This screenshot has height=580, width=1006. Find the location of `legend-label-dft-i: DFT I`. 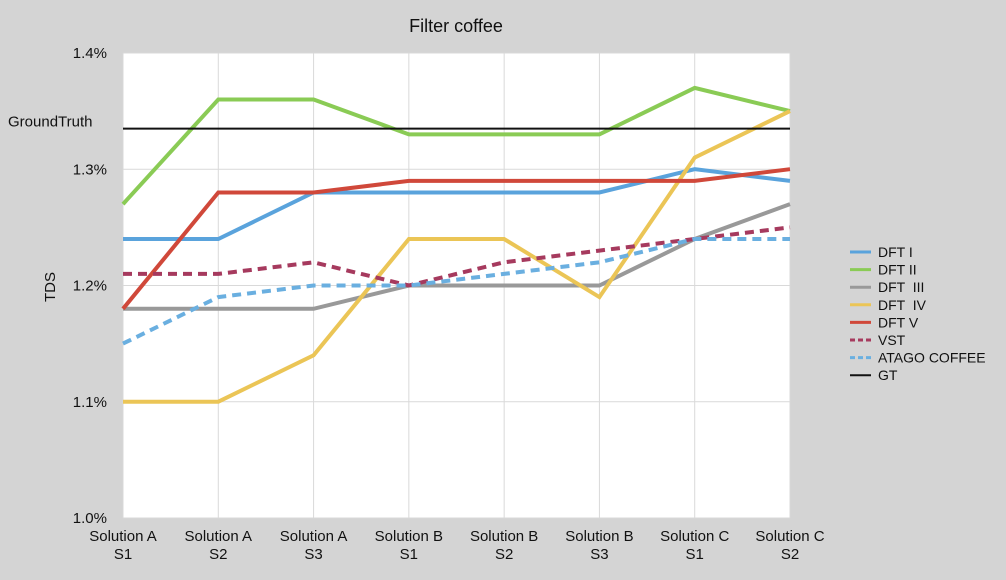

legend-label-dft-i: DFT I is located at coordinates (895, 252).